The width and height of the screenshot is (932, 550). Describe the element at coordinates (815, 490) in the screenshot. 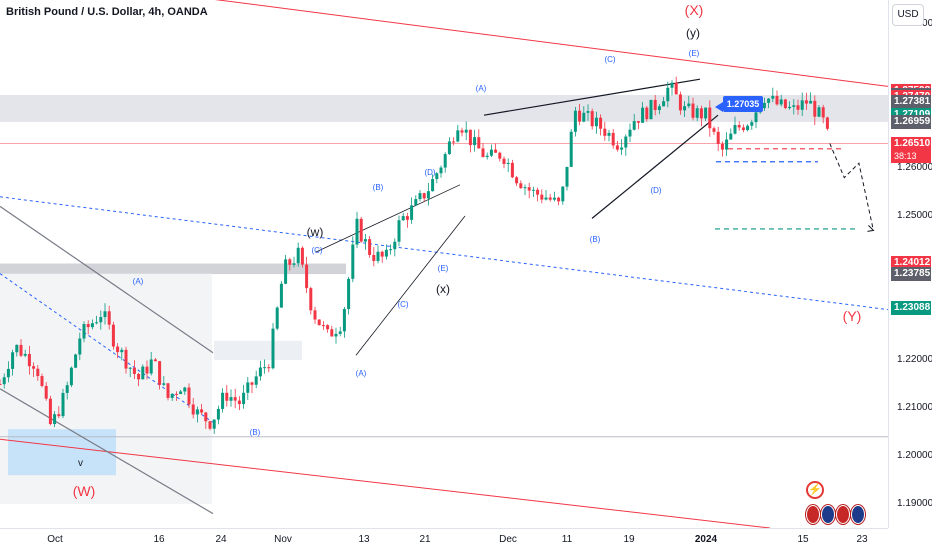

I see `tradingview-logo-icon: ⚡` at that location.